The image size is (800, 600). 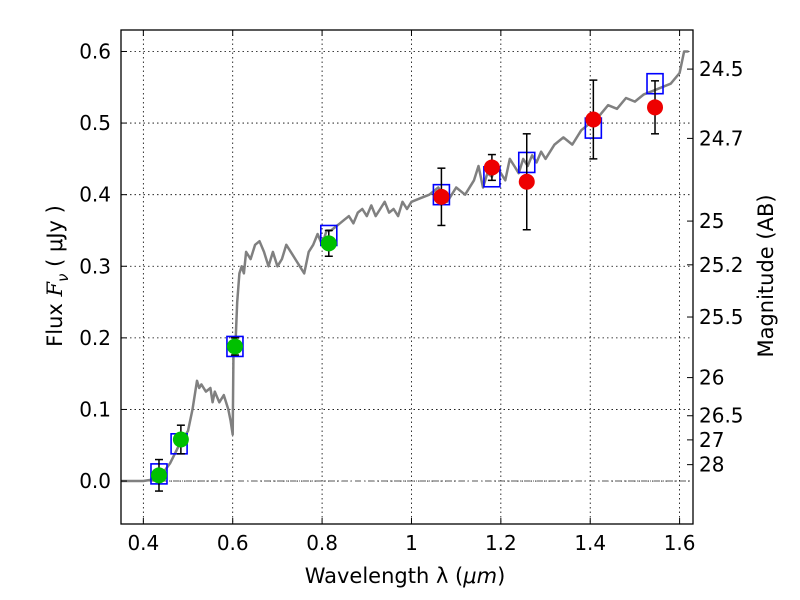 I want to click on x-tick-label: 1.2, so click(x=501, y=543).